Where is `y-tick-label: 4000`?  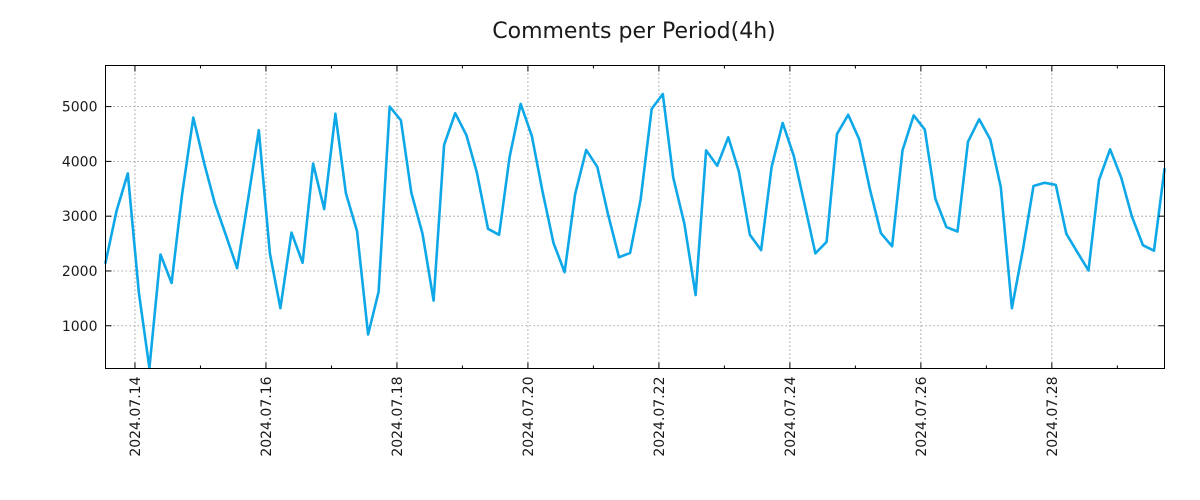 y-tick-label: 4000 is located at coordinates (80, 162).